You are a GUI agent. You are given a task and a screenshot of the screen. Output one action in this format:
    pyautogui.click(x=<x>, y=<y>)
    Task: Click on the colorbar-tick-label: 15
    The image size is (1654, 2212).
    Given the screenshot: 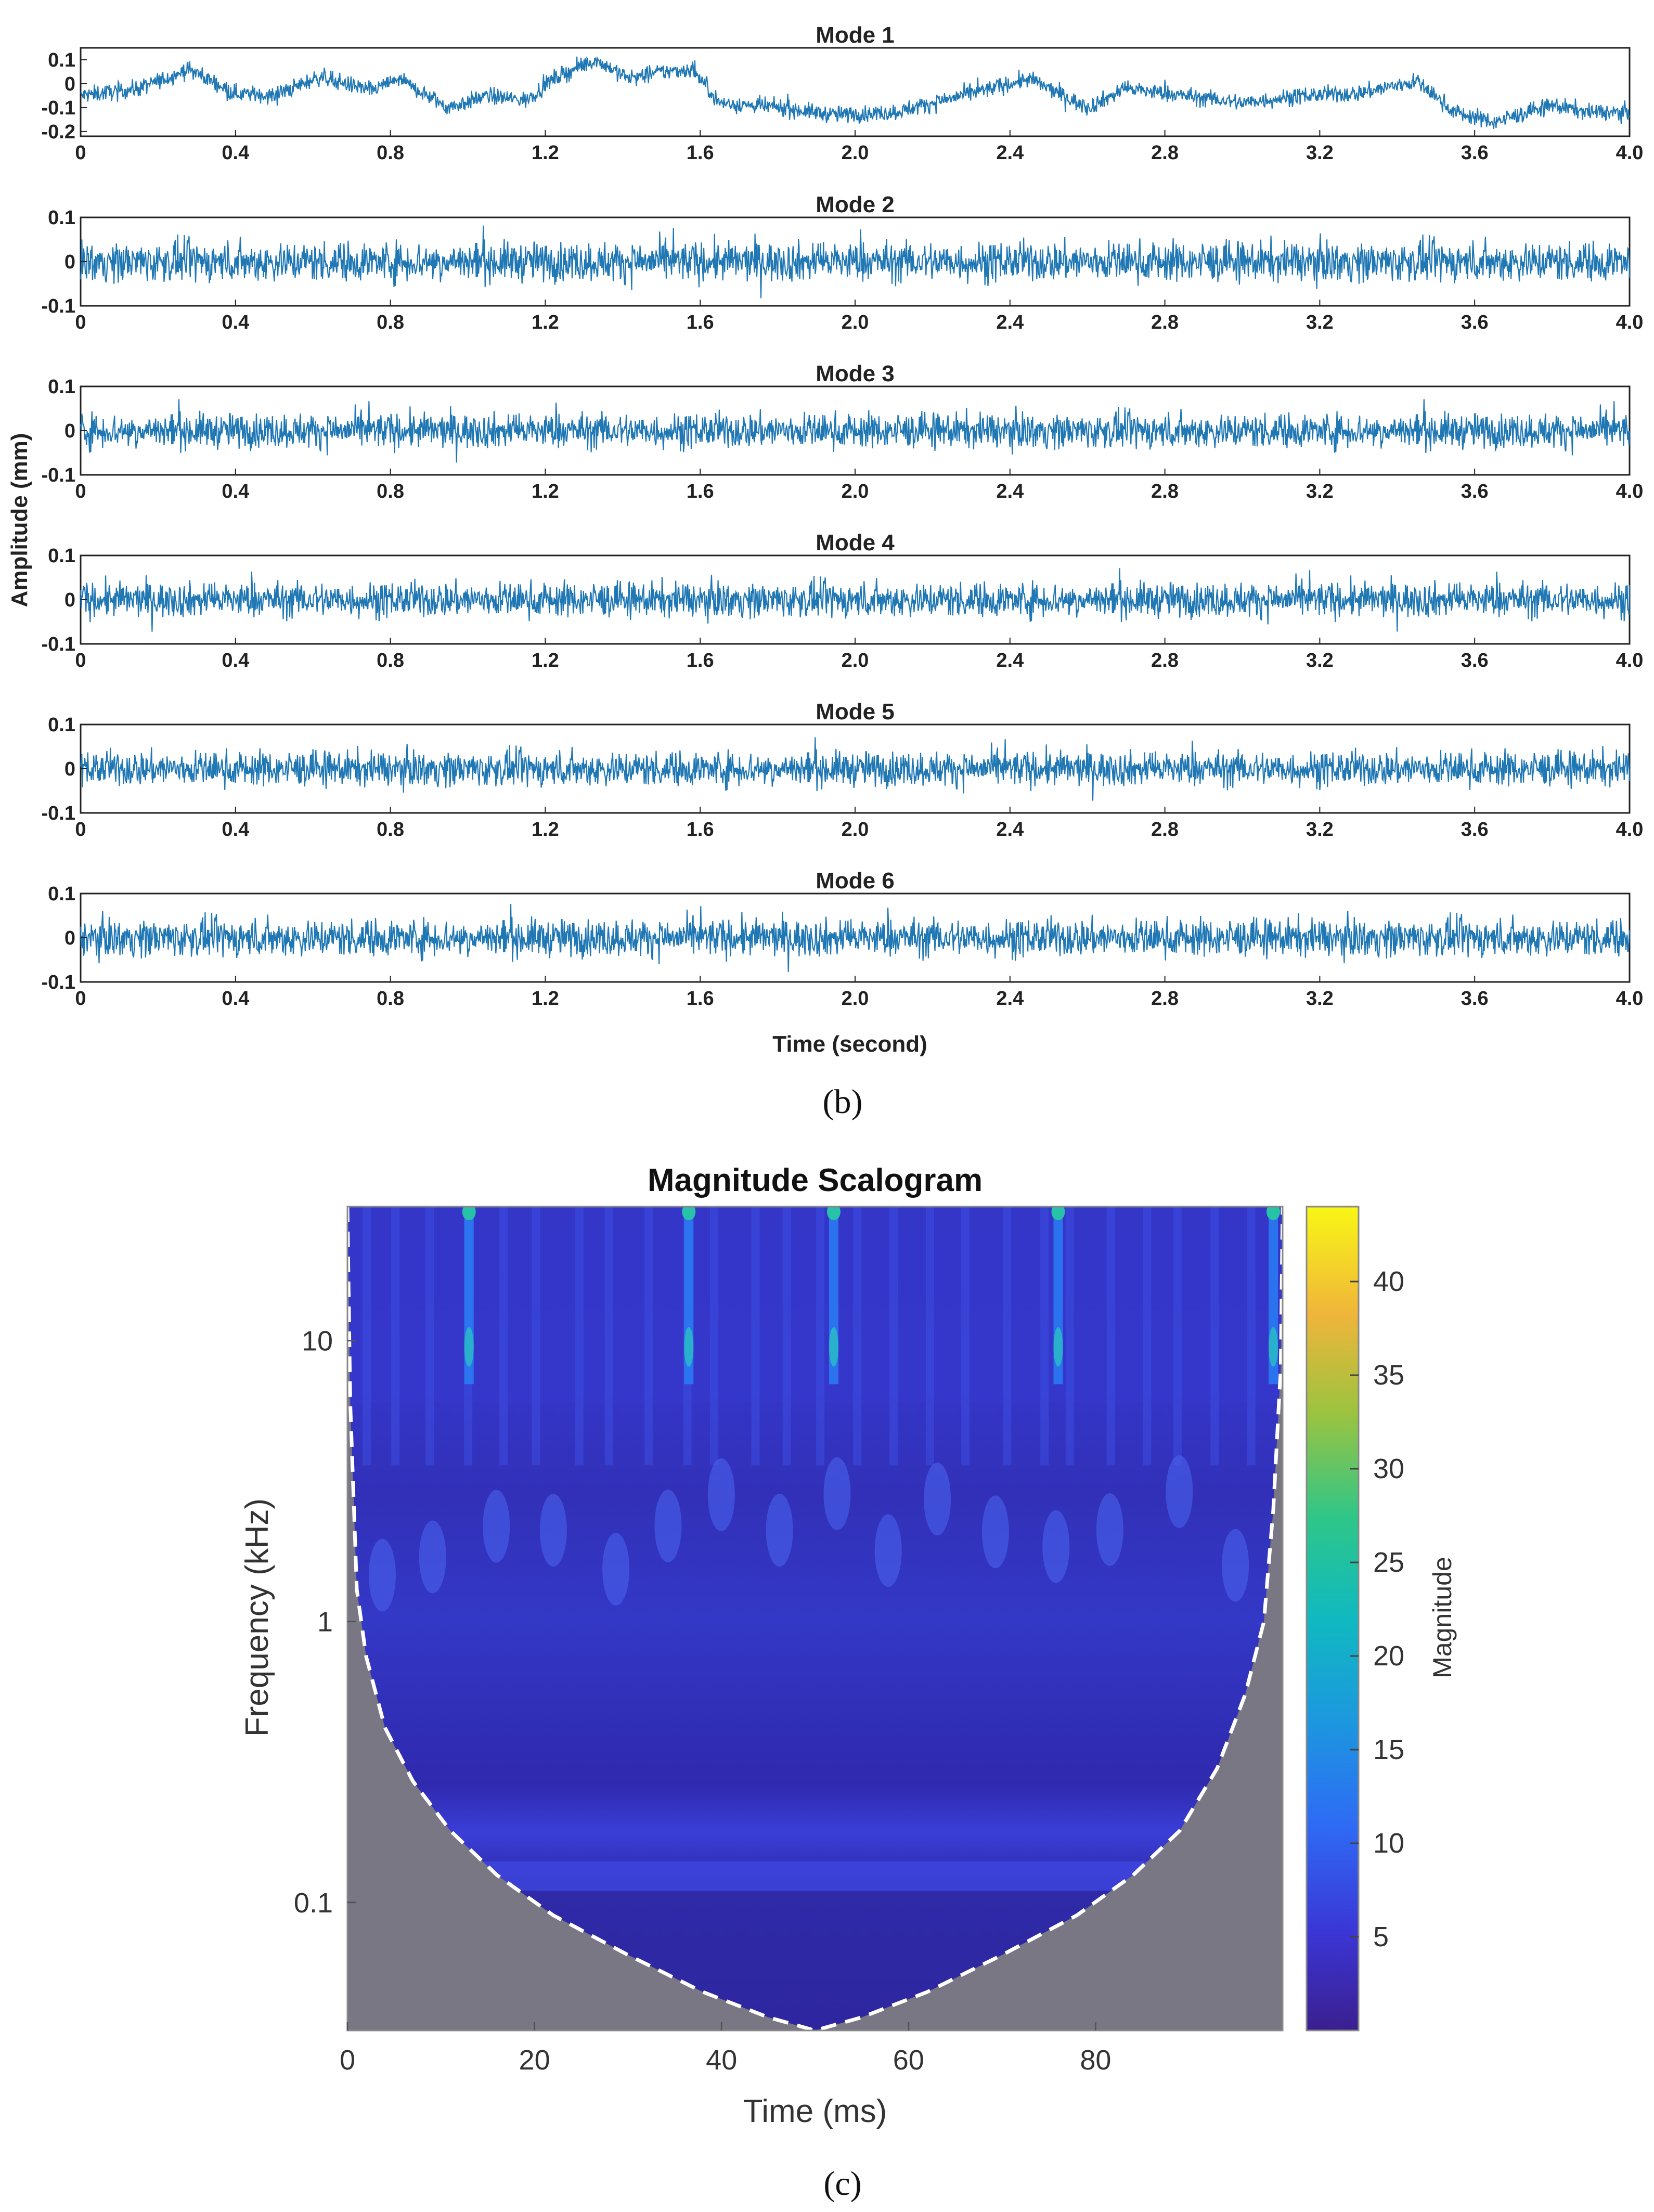 What is the action you would take?
    pyautogui.click(x=1388, y=1749)
    